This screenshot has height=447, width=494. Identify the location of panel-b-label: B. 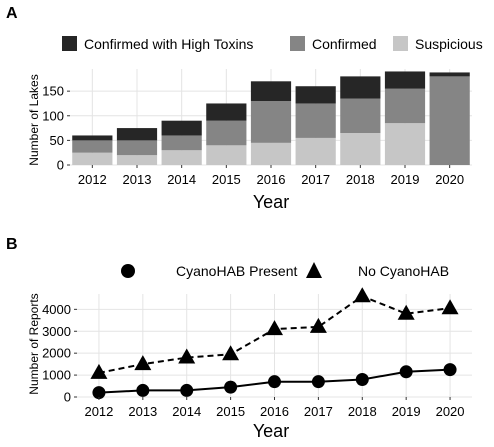
(12, 244).